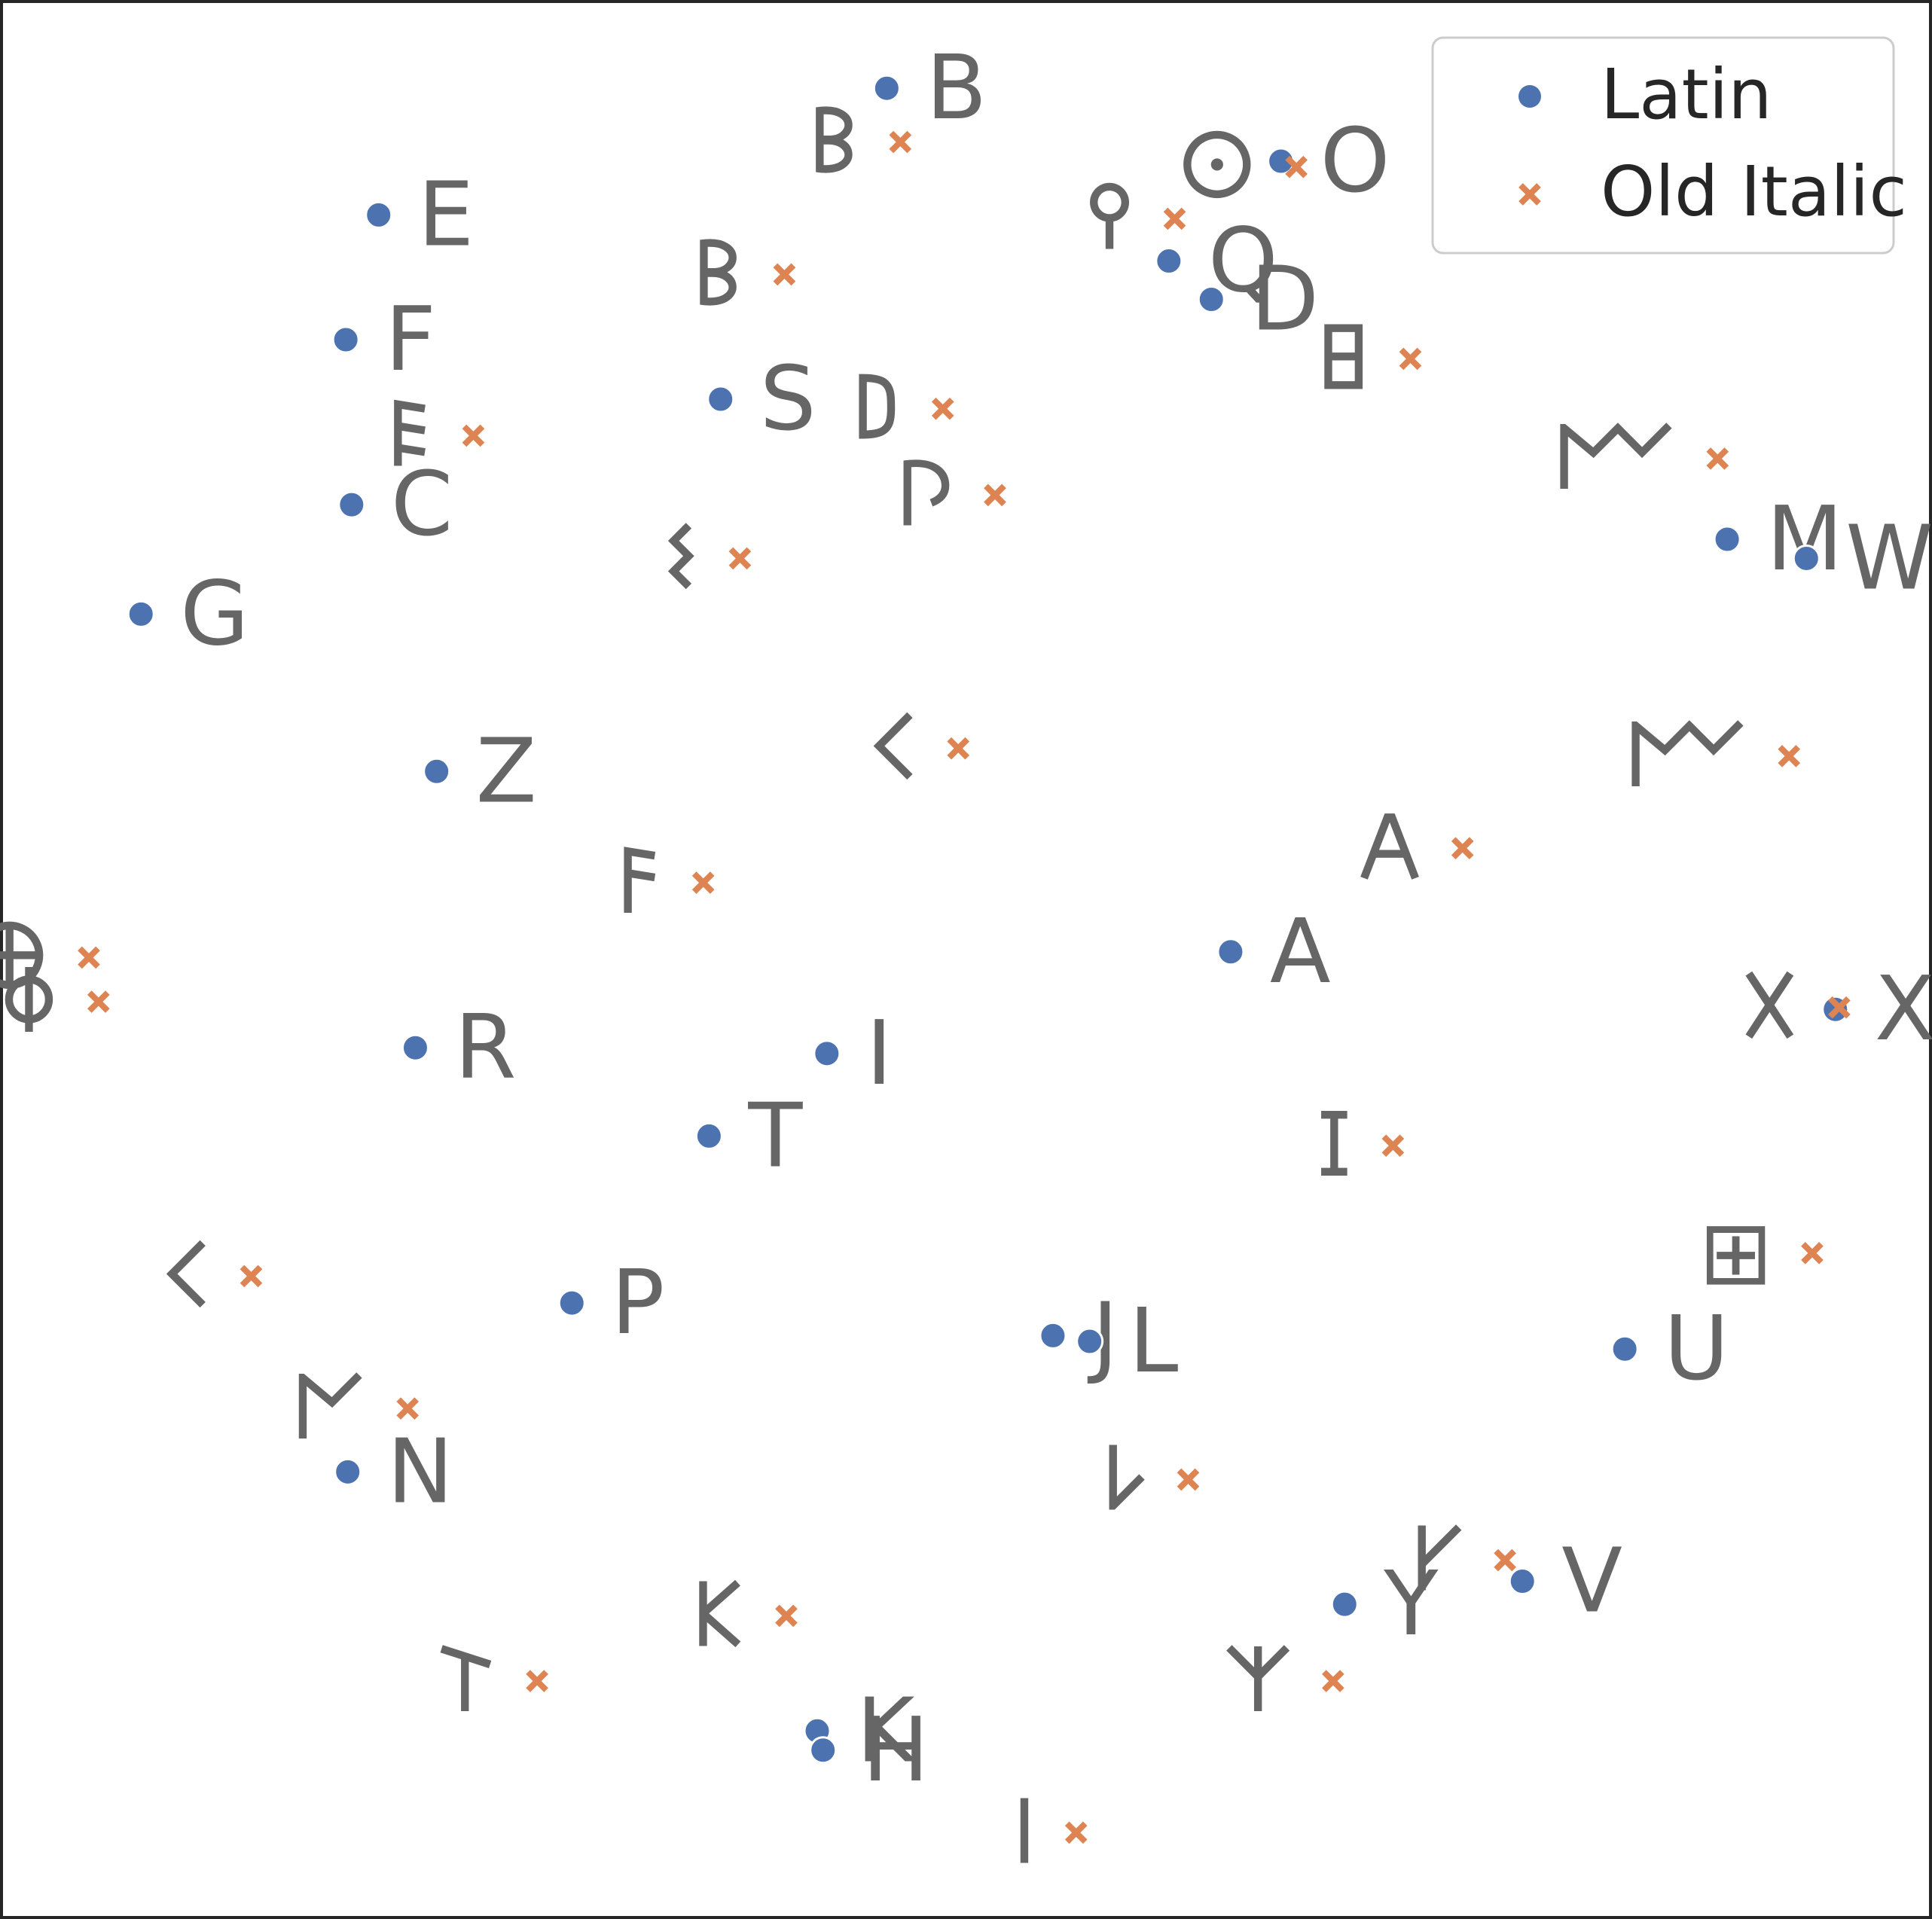 This screenshot has width=1932, height=1919. I want to click on point-label: 𐌉, so click(1024, 1832).